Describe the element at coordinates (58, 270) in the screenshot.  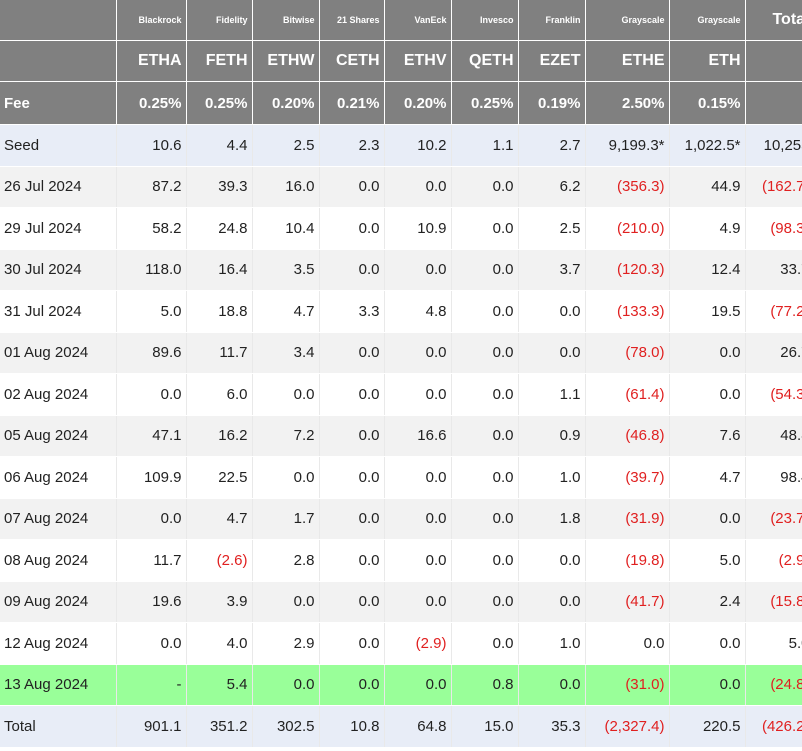
I see `row-label: 30 Jul 2024` at that location.